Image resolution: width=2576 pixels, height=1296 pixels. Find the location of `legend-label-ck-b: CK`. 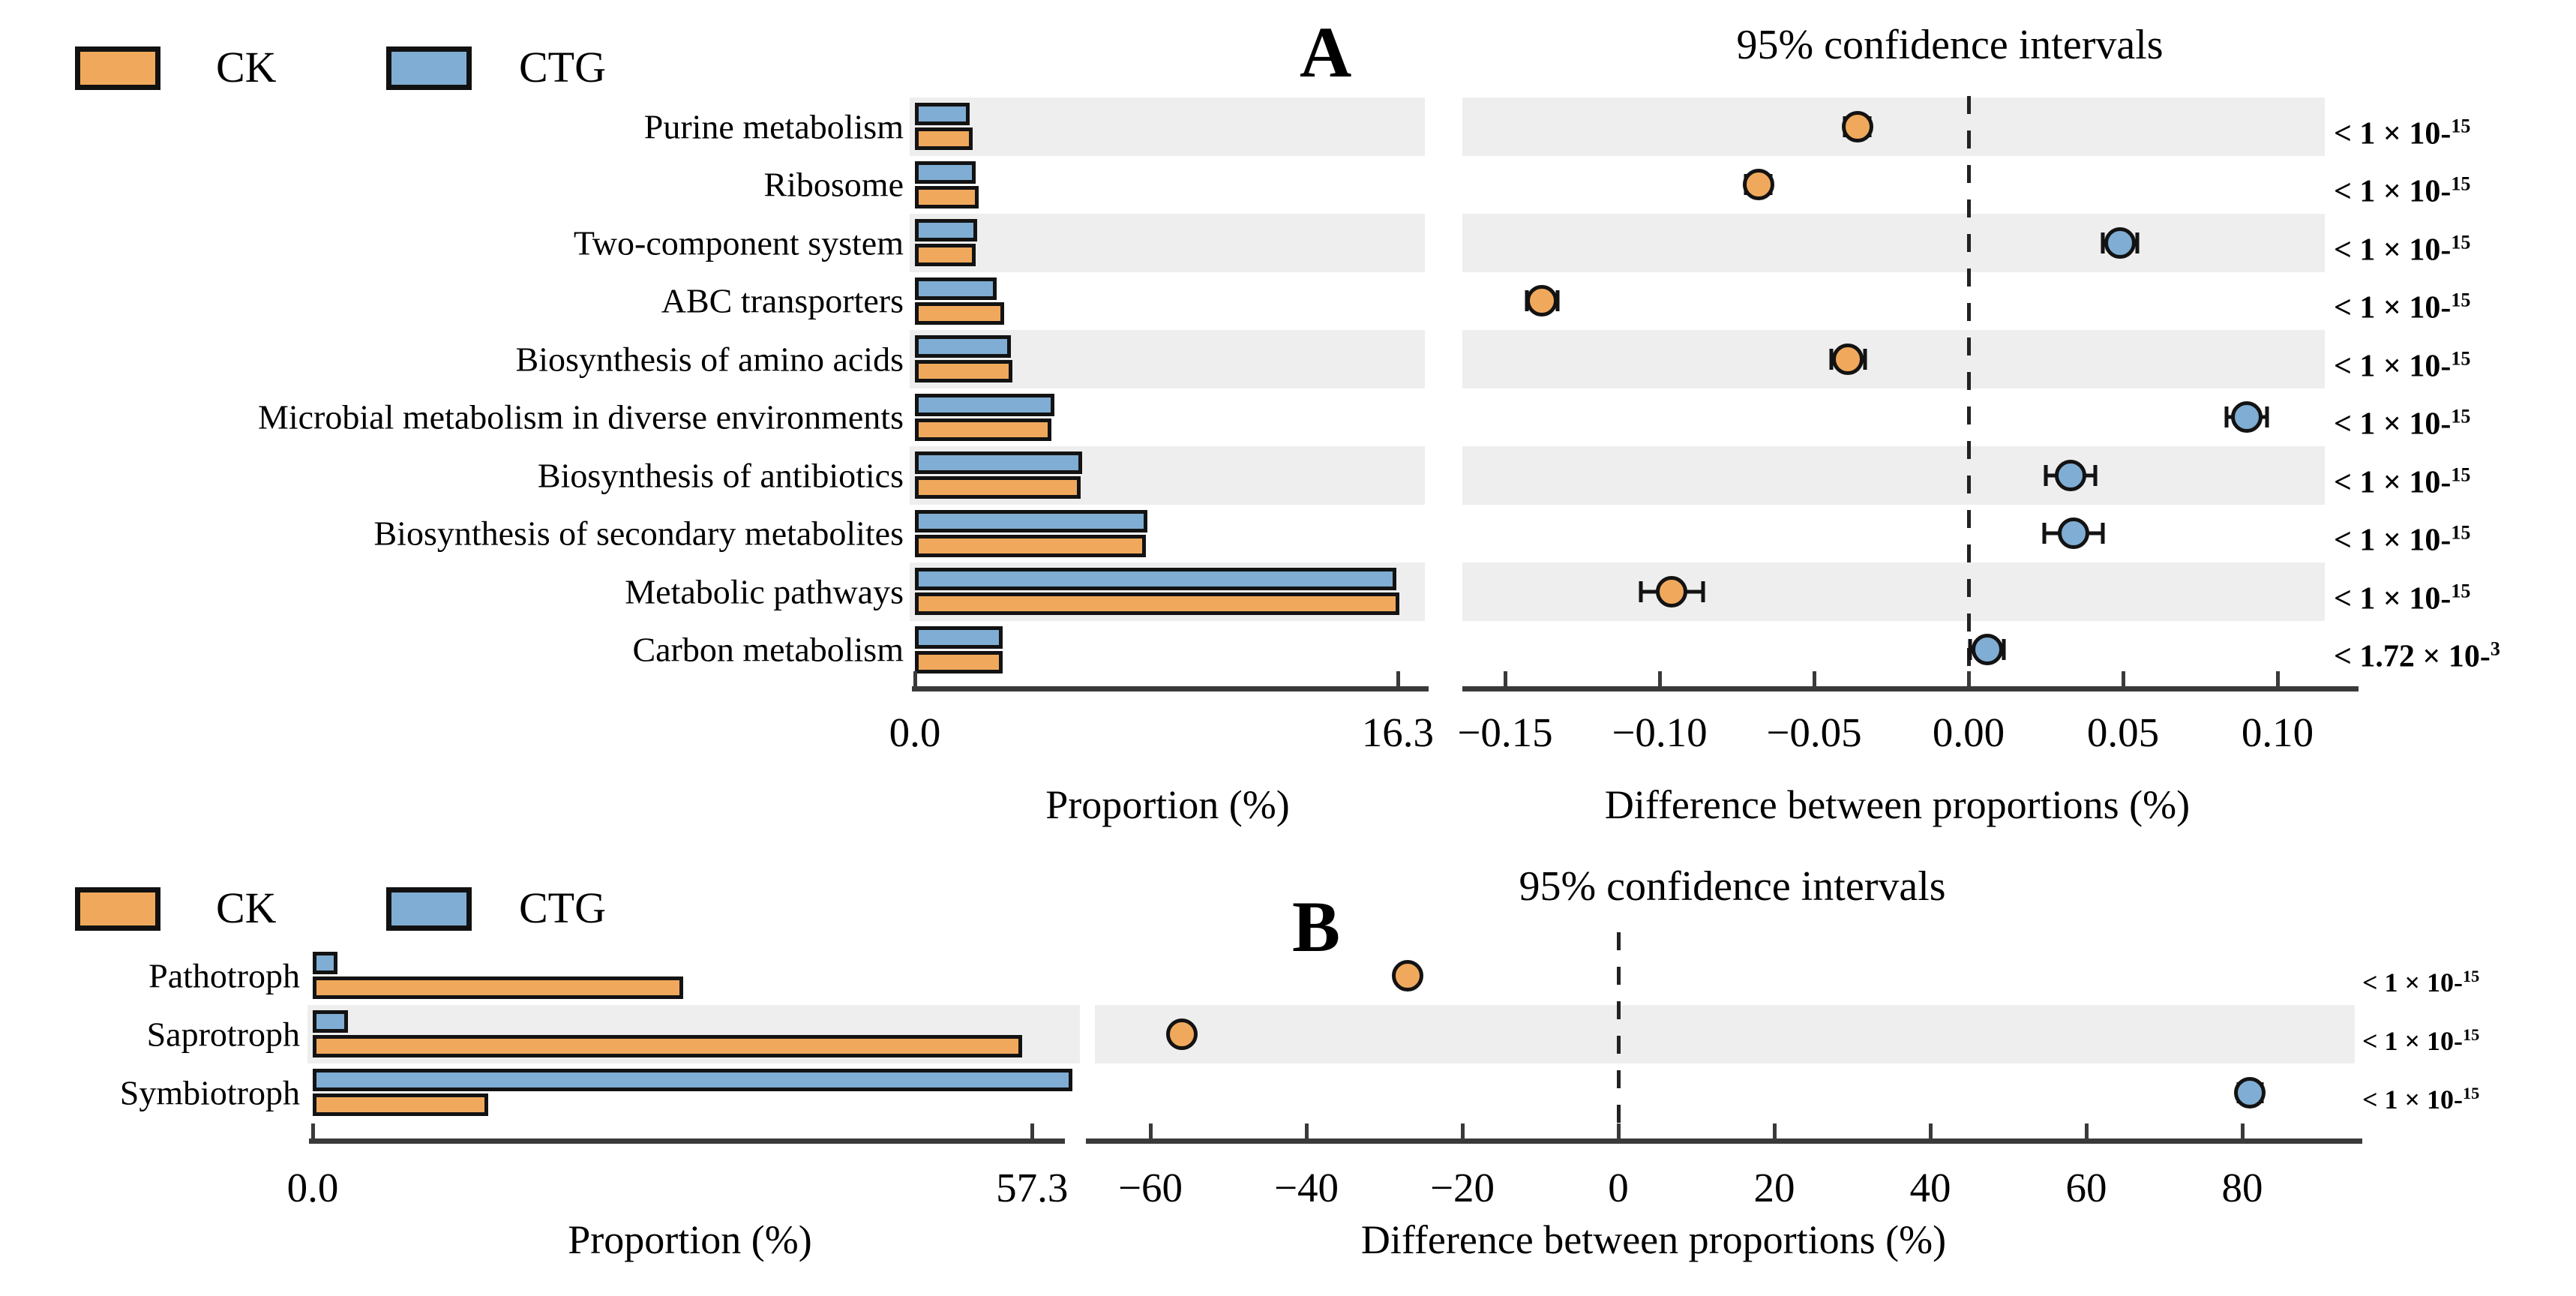

legend-label-ck-b: CK is located at coordinates (247, 908).